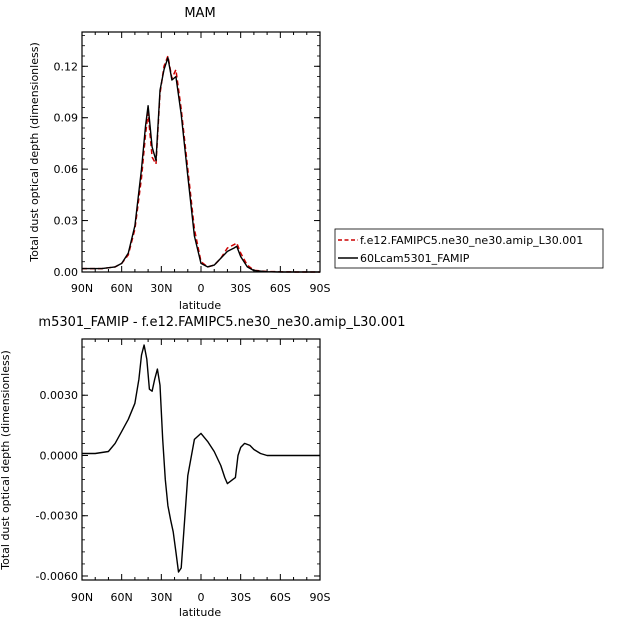 The width and height of the screenshot is (626, 626). I want to click on top-curves, so click(201, 164).